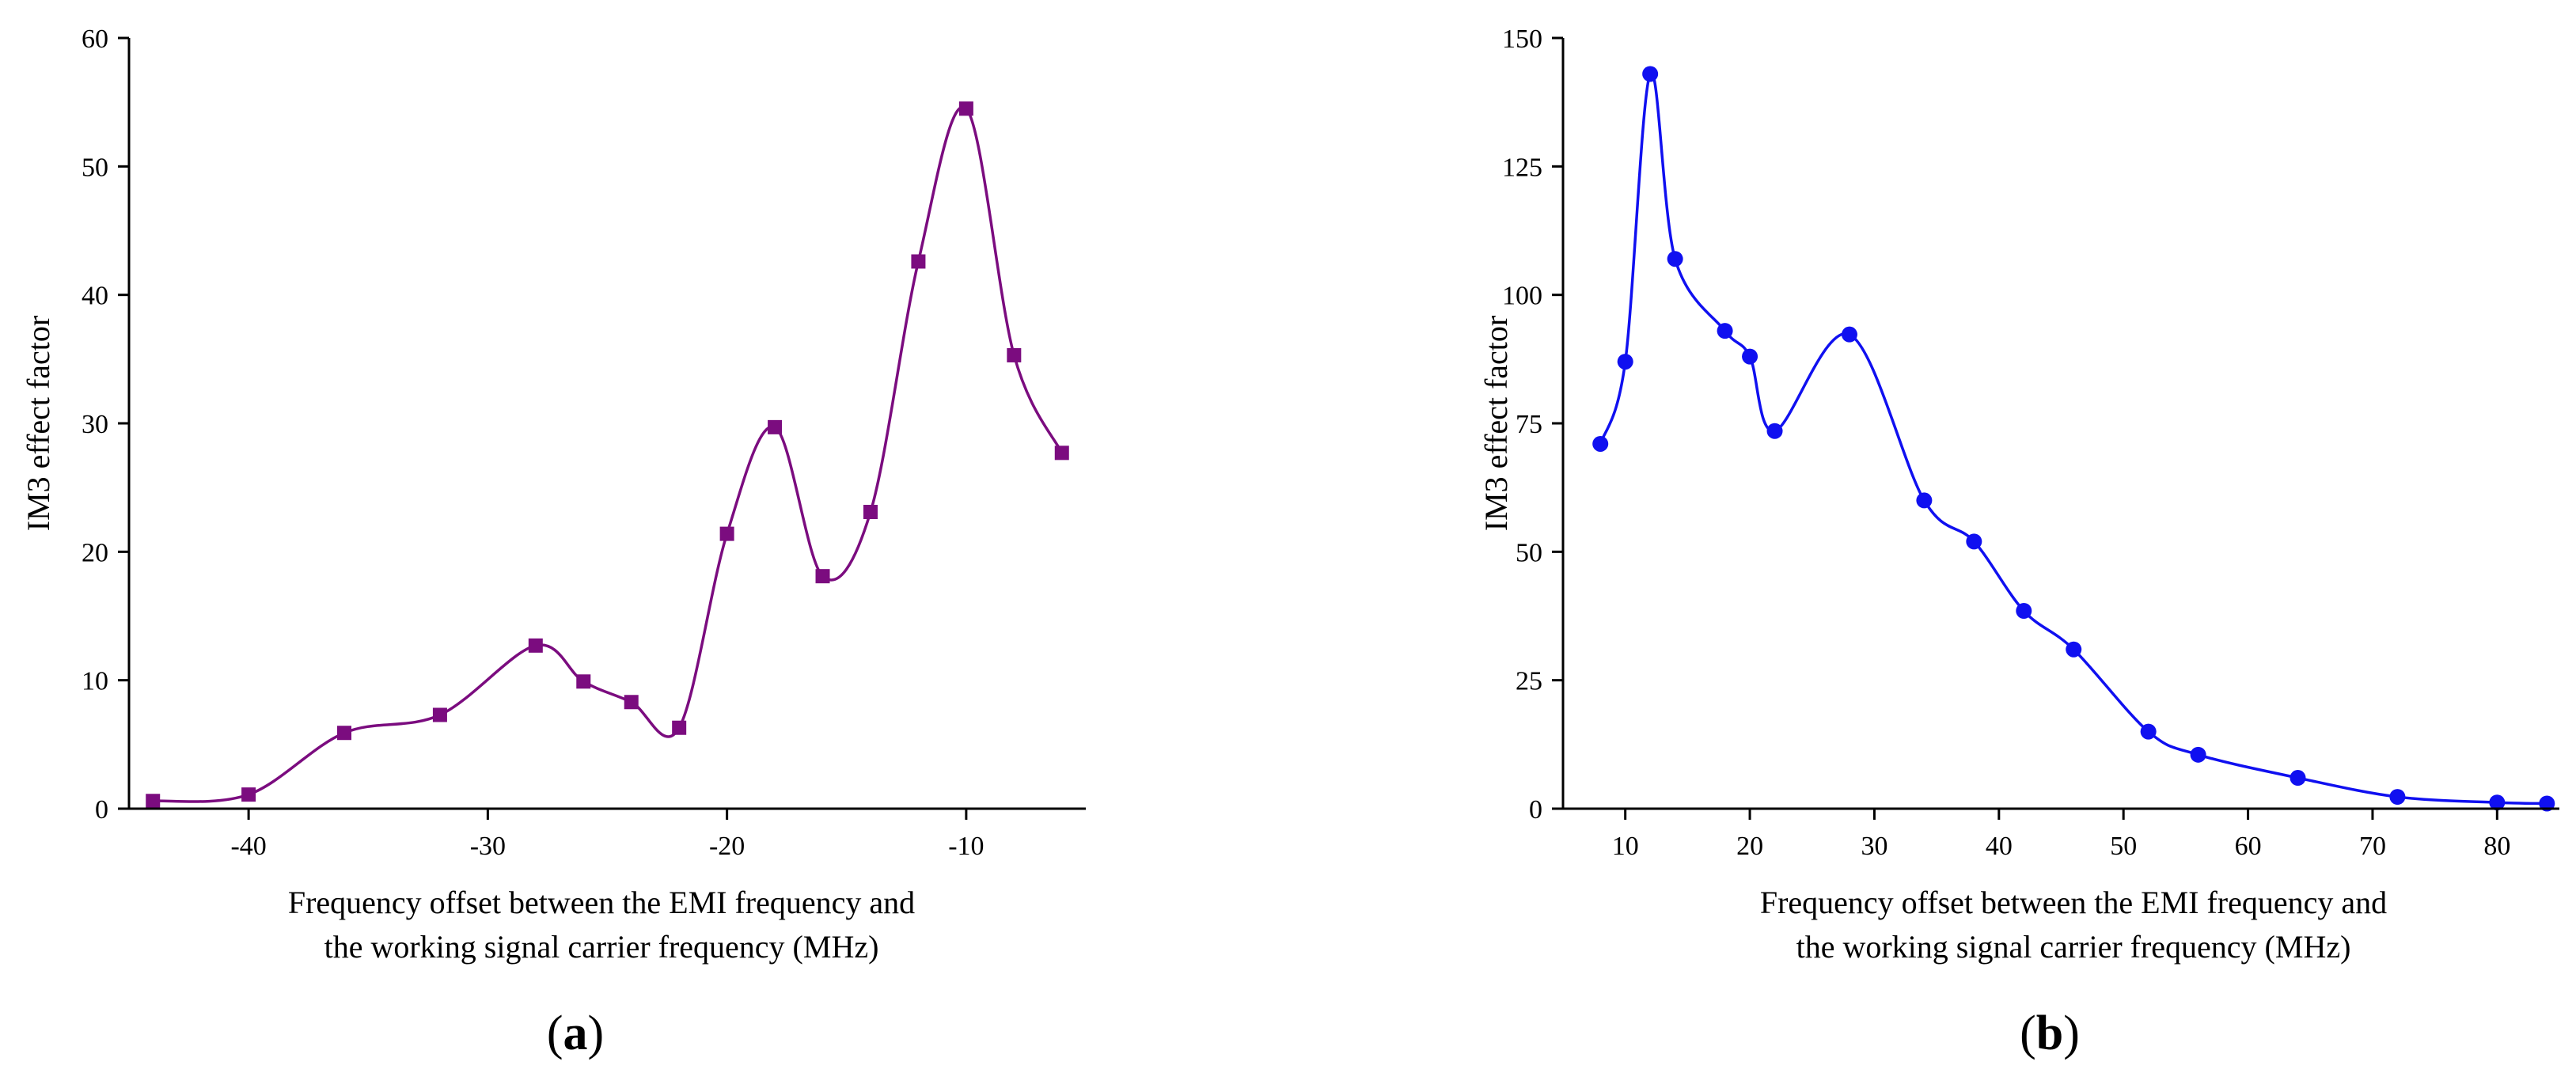 This screenshot has height=1088, width=2576. I want to click on panel-b-y-tick-label: 25, so click(1529, 681).